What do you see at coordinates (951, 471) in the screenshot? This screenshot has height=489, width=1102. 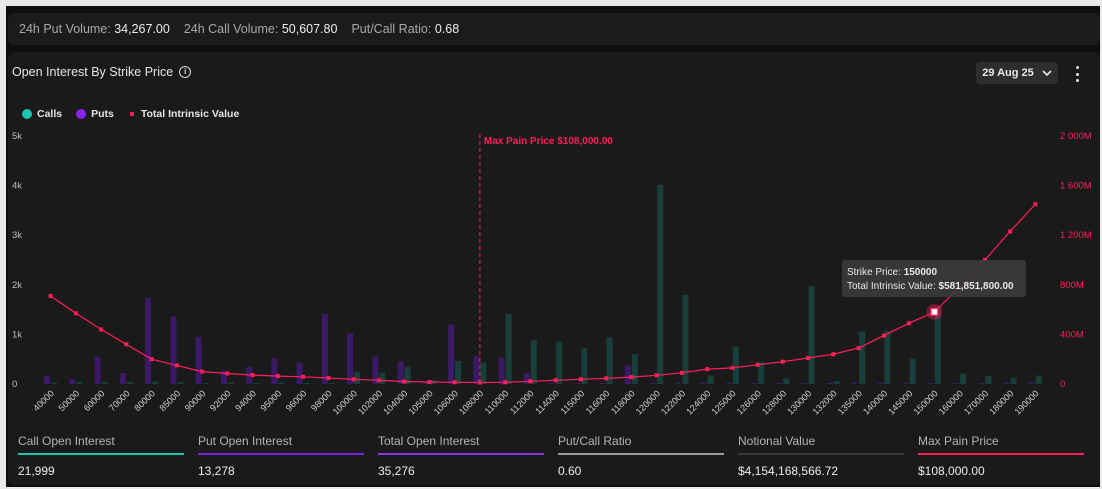 I see `stat-value: $108,000.00` at bounding box center [951, 471].